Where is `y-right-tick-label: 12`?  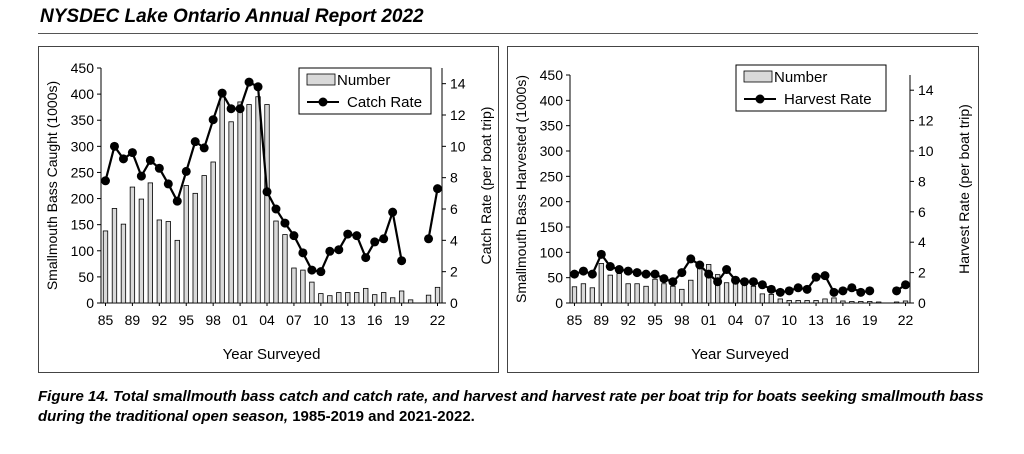
y-right-tick-label: 12 is located at coordinates (926, 121).